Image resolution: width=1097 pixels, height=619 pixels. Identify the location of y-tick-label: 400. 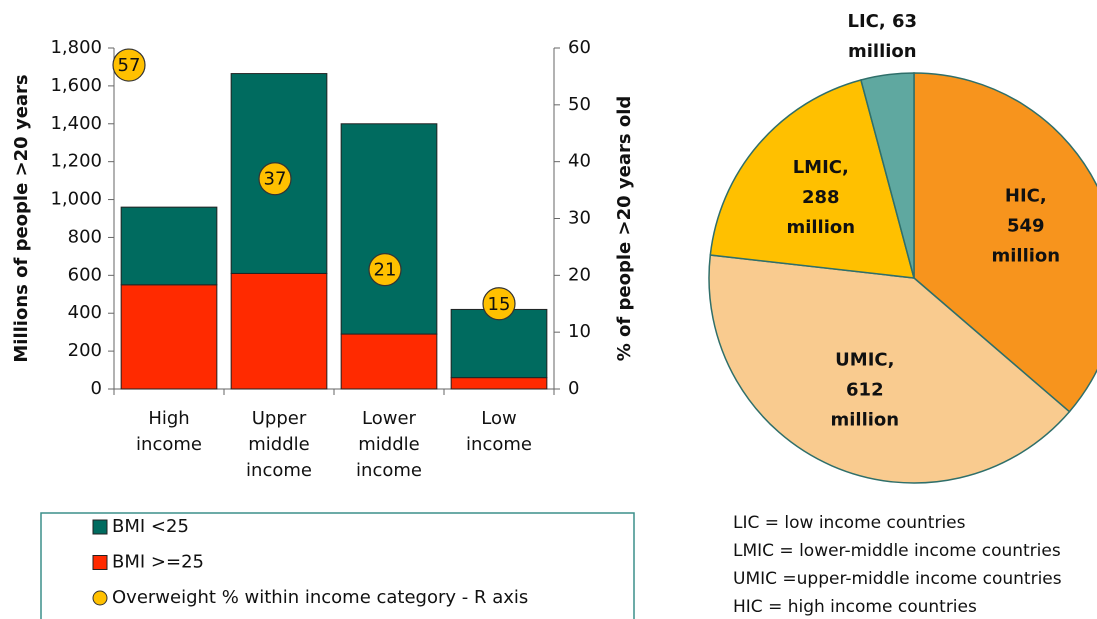
(85, 312).